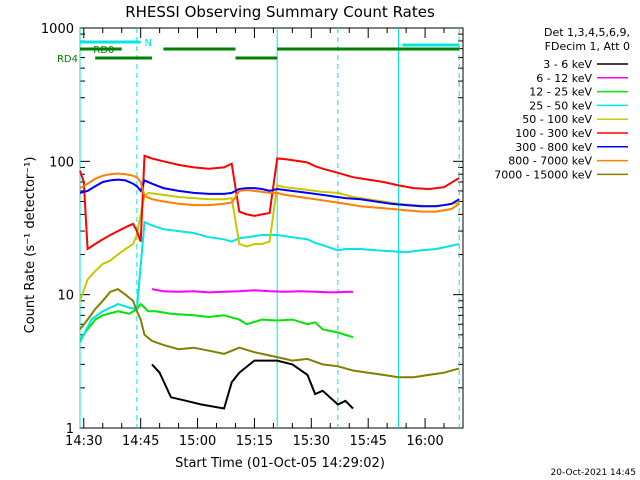 The image size is (640, 480). Describe the element at coordinates (553, 133) in the screenshot. I see `legend-label: 100 - 300 keV` at that location.